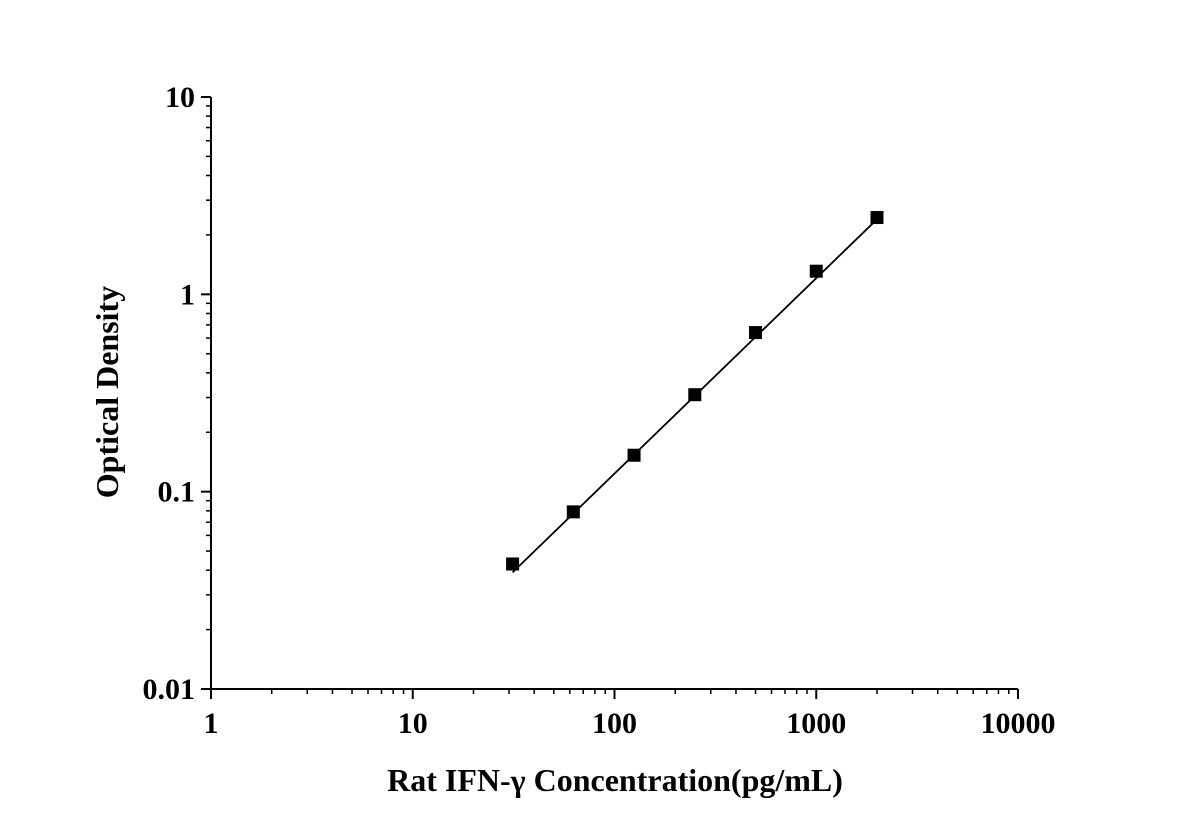 The height and width of the screenshot is (825, 1181). I want to click on y-tick-label: 1, so click(187, 294).